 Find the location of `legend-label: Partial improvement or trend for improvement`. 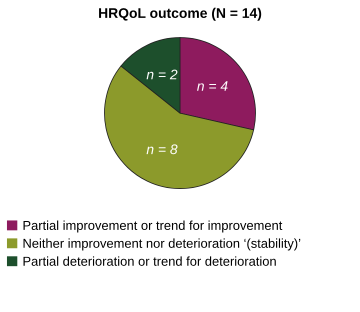

legend-label: Partial improvement or trend for improvement is located at coordinates (153, 226).